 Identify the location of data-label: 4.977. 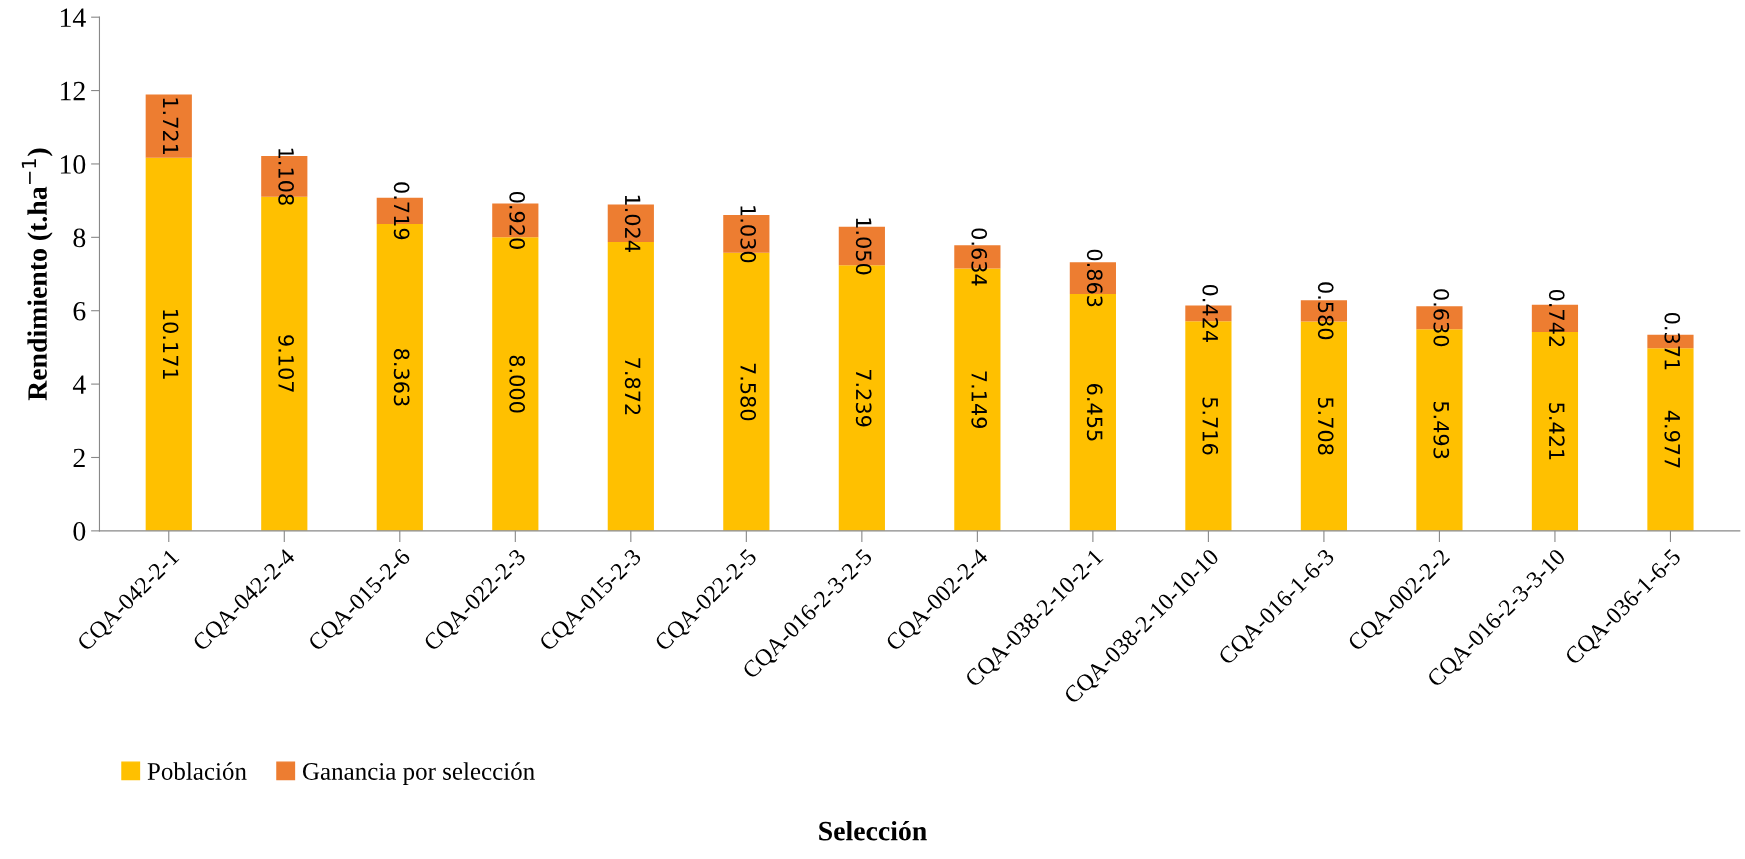
(1672, 439).